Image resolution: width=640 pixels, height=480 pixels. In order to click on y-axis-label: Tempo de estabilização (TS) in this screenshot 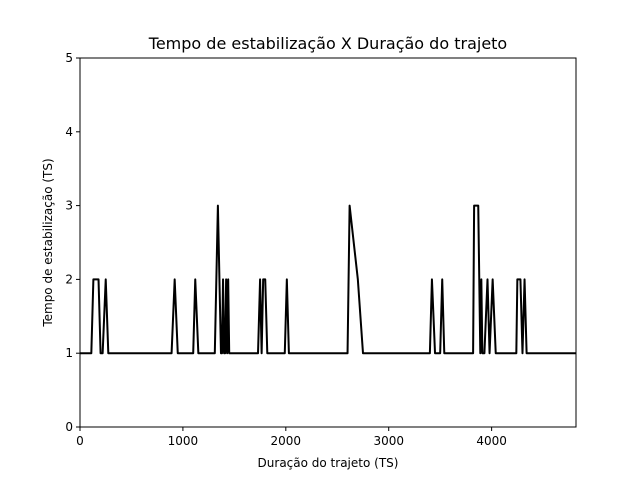, I will do `click(48, 242)`.